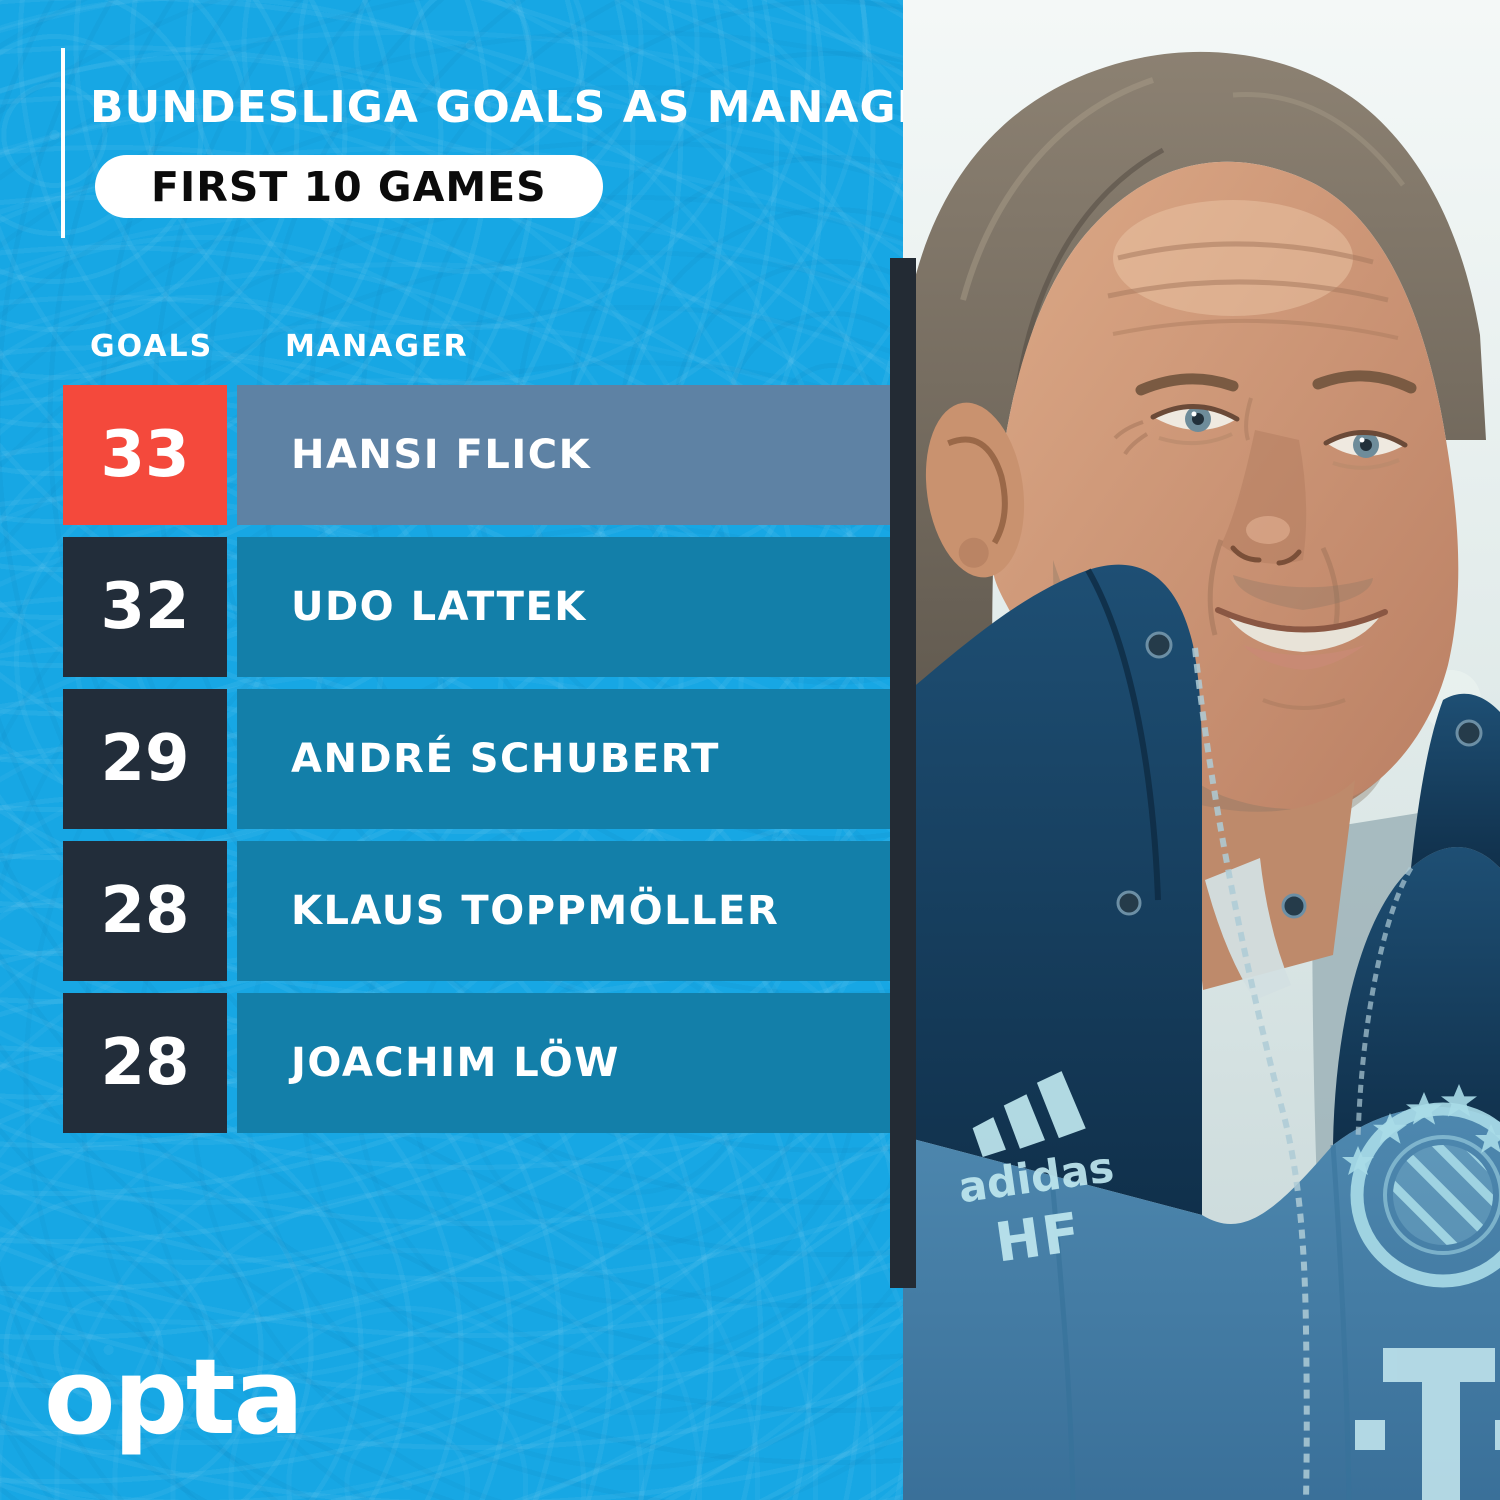  Describe the element at coordinates (1248, 929) in the screenshot. I see `shirt-collar` at that location.